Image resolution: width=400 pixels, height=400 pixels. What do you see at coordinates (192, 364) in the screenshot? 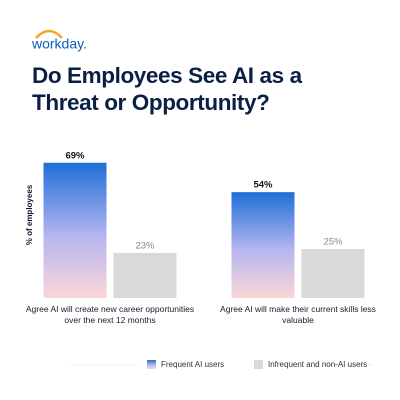
I see `legend-label: Frequent AI users` at bounding box center [192, 364].